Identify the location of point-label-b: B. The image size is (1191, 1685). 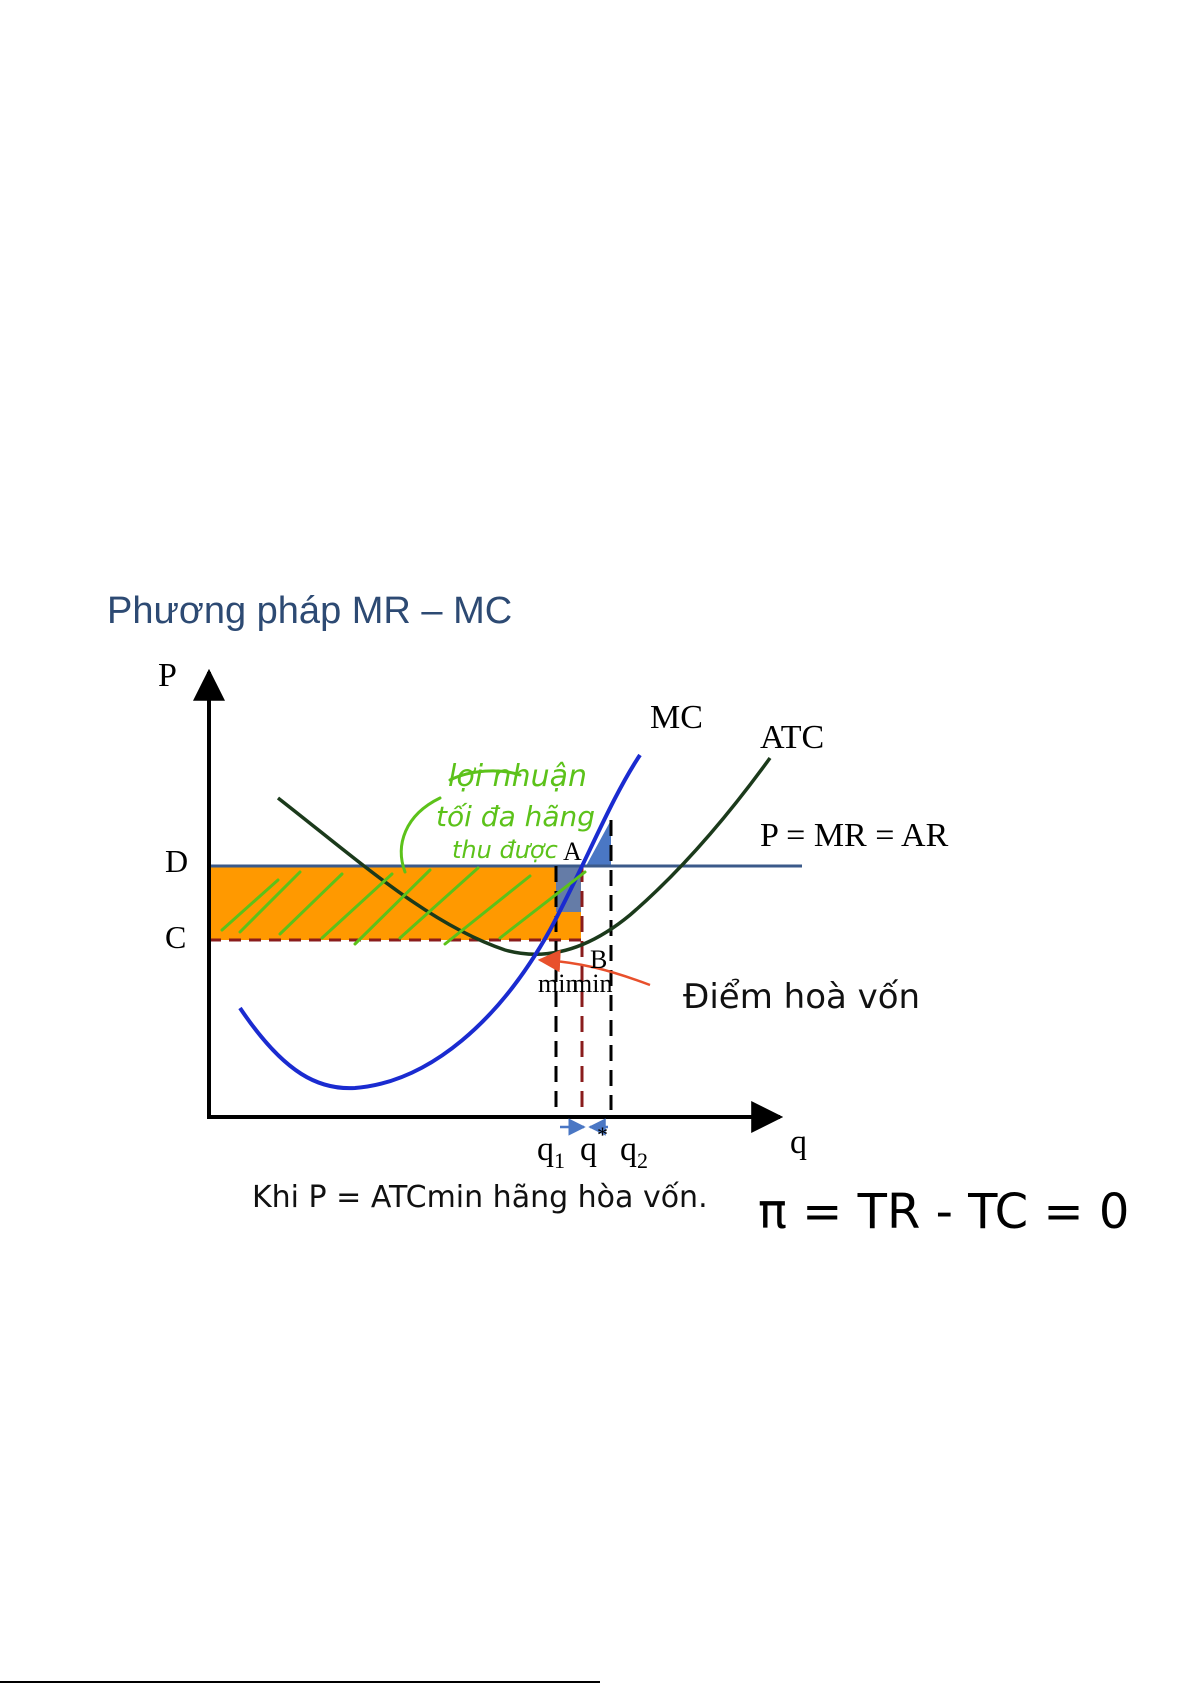
(598, 959).